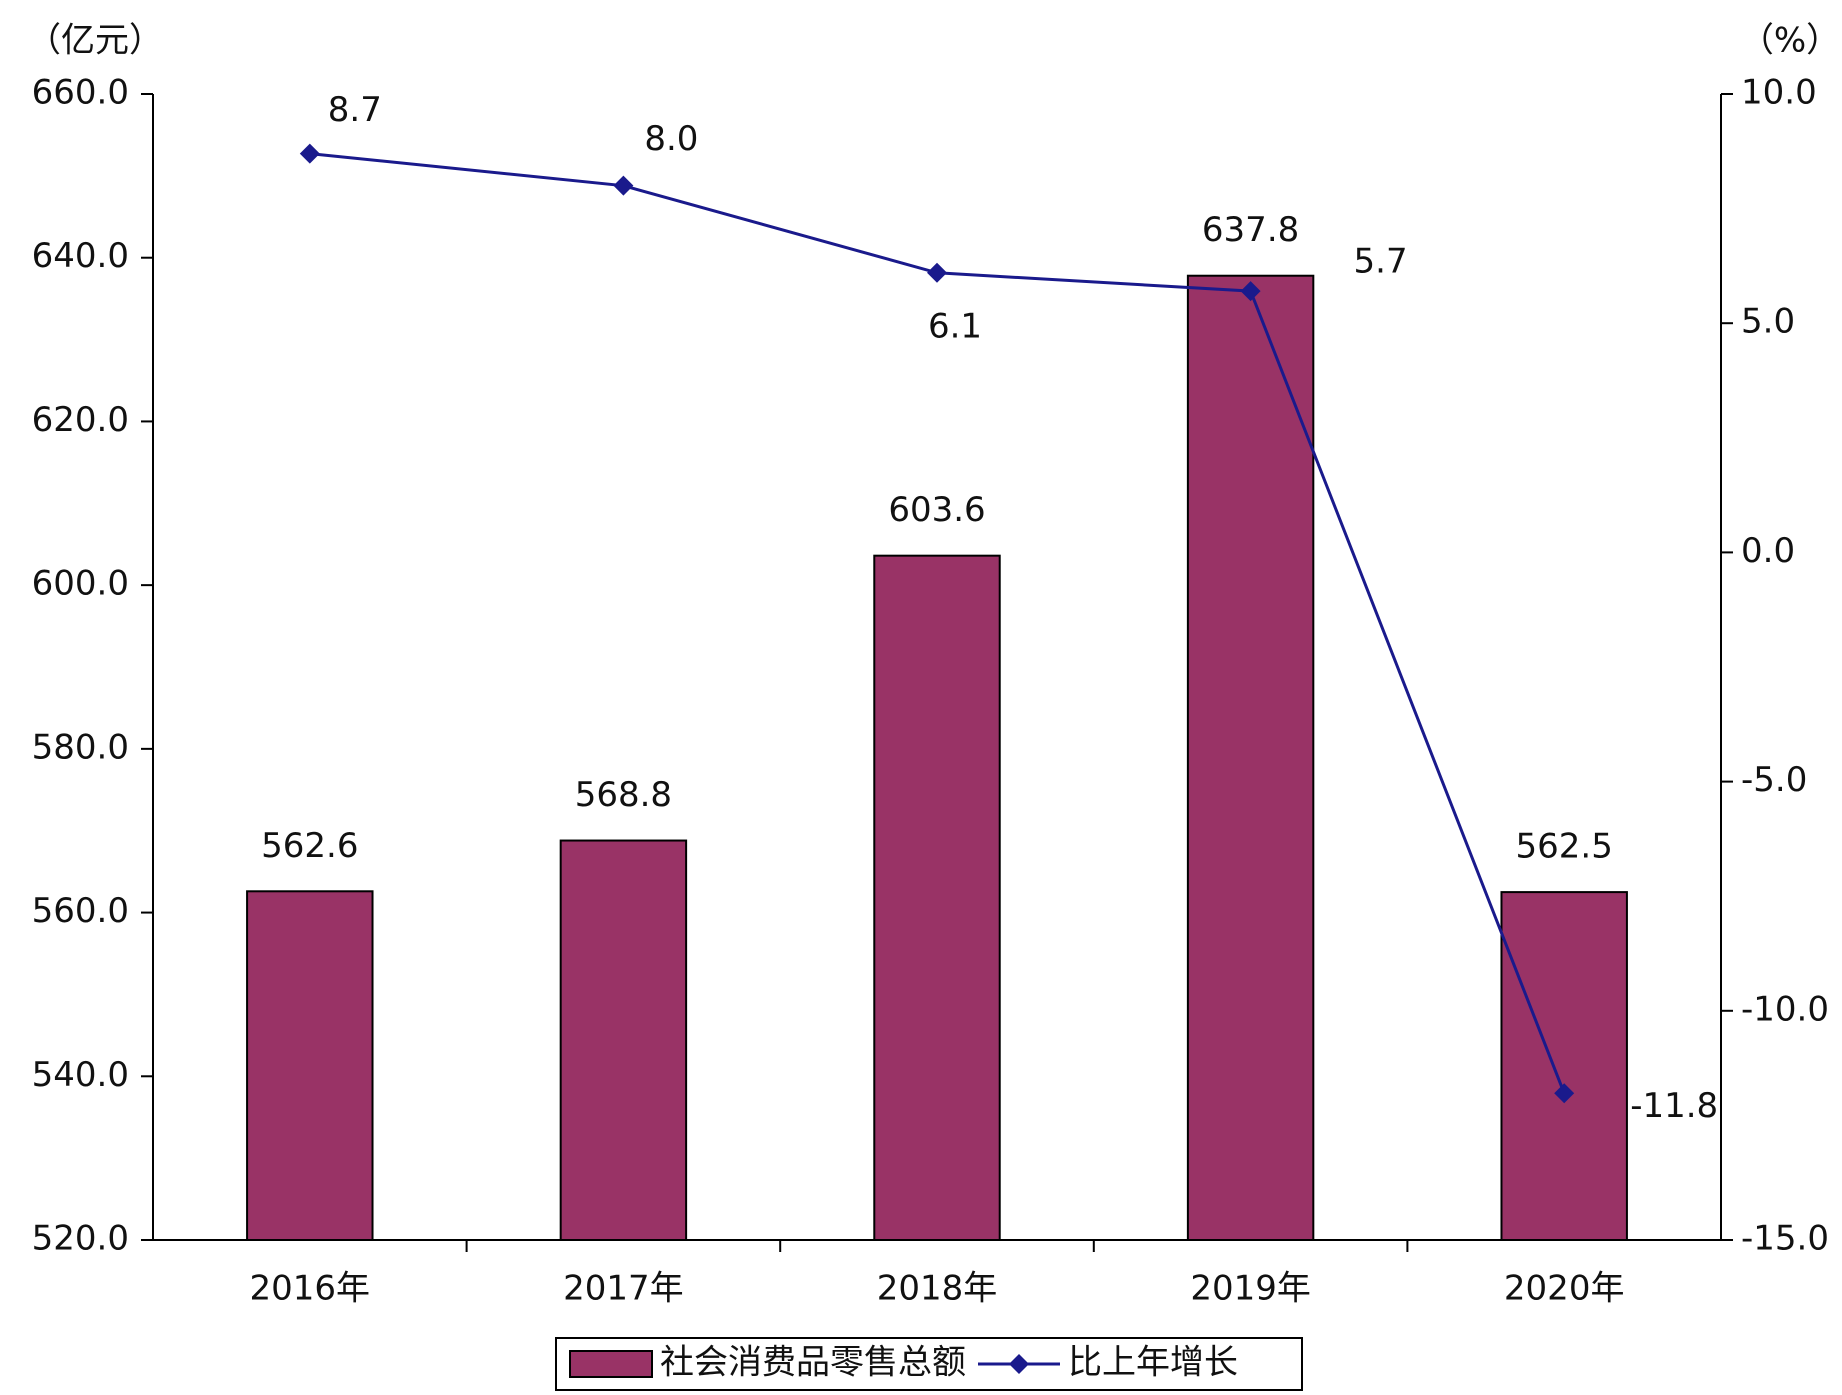 This screenshot has height=1395, width=1842. Describe the element at coordinates (1785, 1009) in the screenshot. I see `y2-tick-label: -10.0` at that location.